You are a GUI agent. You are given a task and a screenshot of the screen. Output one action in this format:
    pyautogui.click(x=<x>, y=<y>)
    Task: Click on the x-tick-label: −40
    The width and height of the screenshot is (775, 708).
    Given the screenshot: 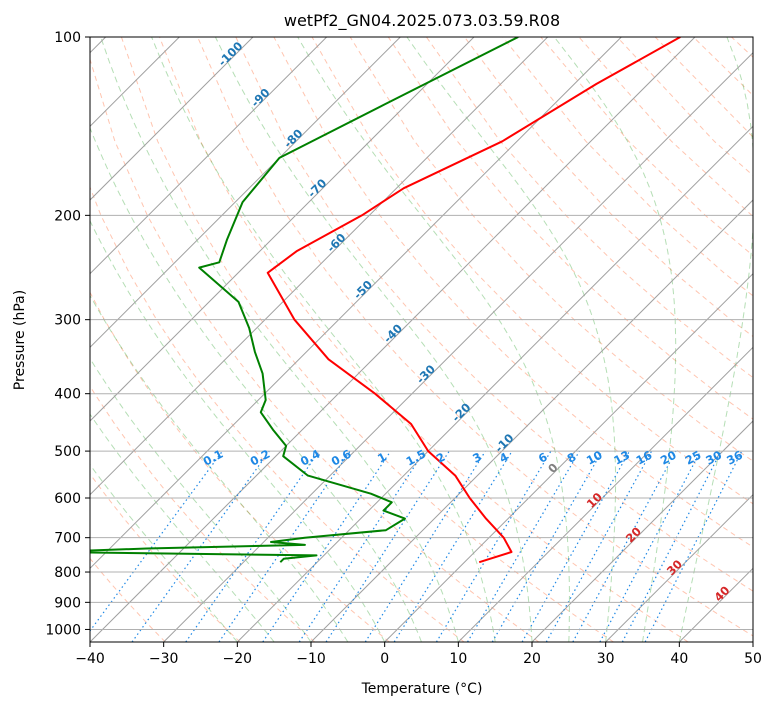 What is the action you would take?
    pyautogui.click(x=90, y=659)
    